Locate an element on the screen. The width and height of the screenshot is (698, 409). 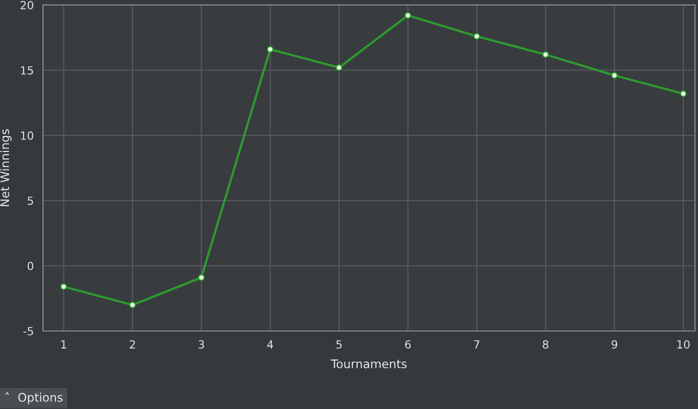
x-tick-label: 3 is located at coordinates (201, 344).